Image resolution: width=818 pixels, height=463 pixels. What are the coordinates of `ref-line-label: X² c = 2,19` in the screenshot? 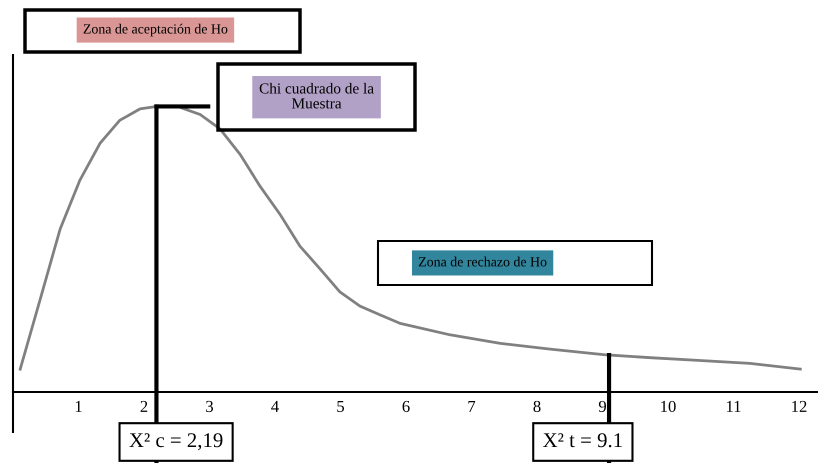 It's located at (175, 441).